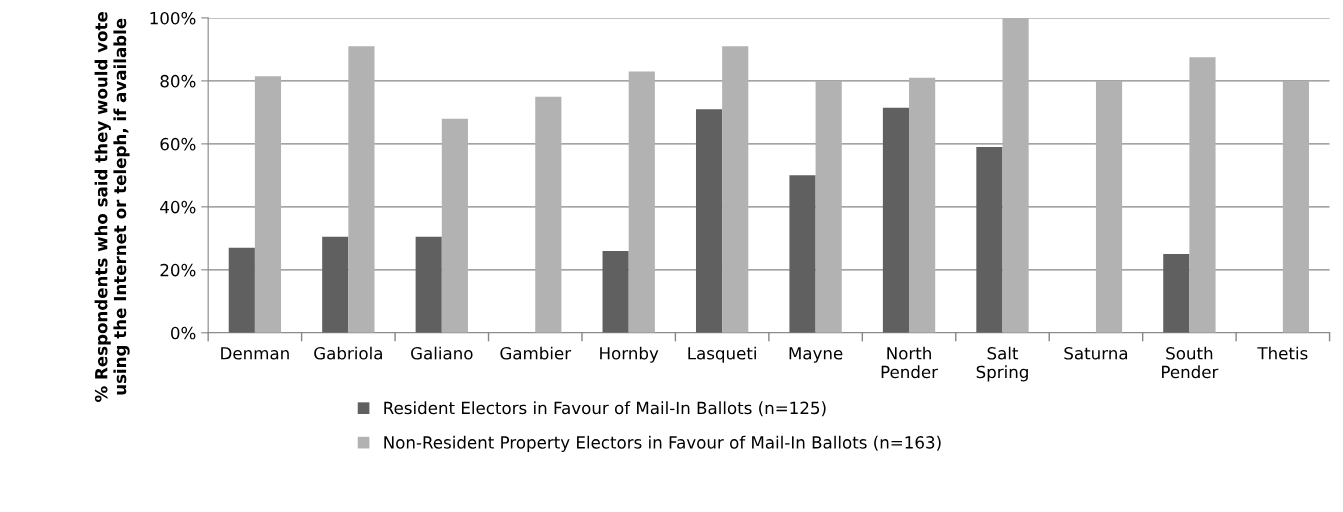 The height and width of the screenshot is (512, 1343). What do you see at coordinates (662, 443) in the screenshot?
I see `legend-label: Non-Resident Property Electors in Favour of Mail-In Ballots (n=163)` at bounding box center [662, 443].